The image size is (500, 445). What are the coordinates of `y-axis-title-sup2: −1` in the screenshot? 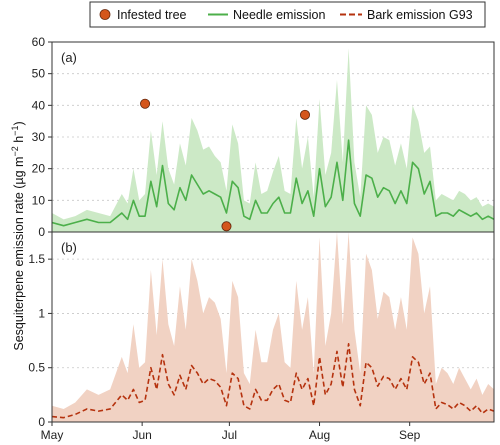 It's located at (15, 131).